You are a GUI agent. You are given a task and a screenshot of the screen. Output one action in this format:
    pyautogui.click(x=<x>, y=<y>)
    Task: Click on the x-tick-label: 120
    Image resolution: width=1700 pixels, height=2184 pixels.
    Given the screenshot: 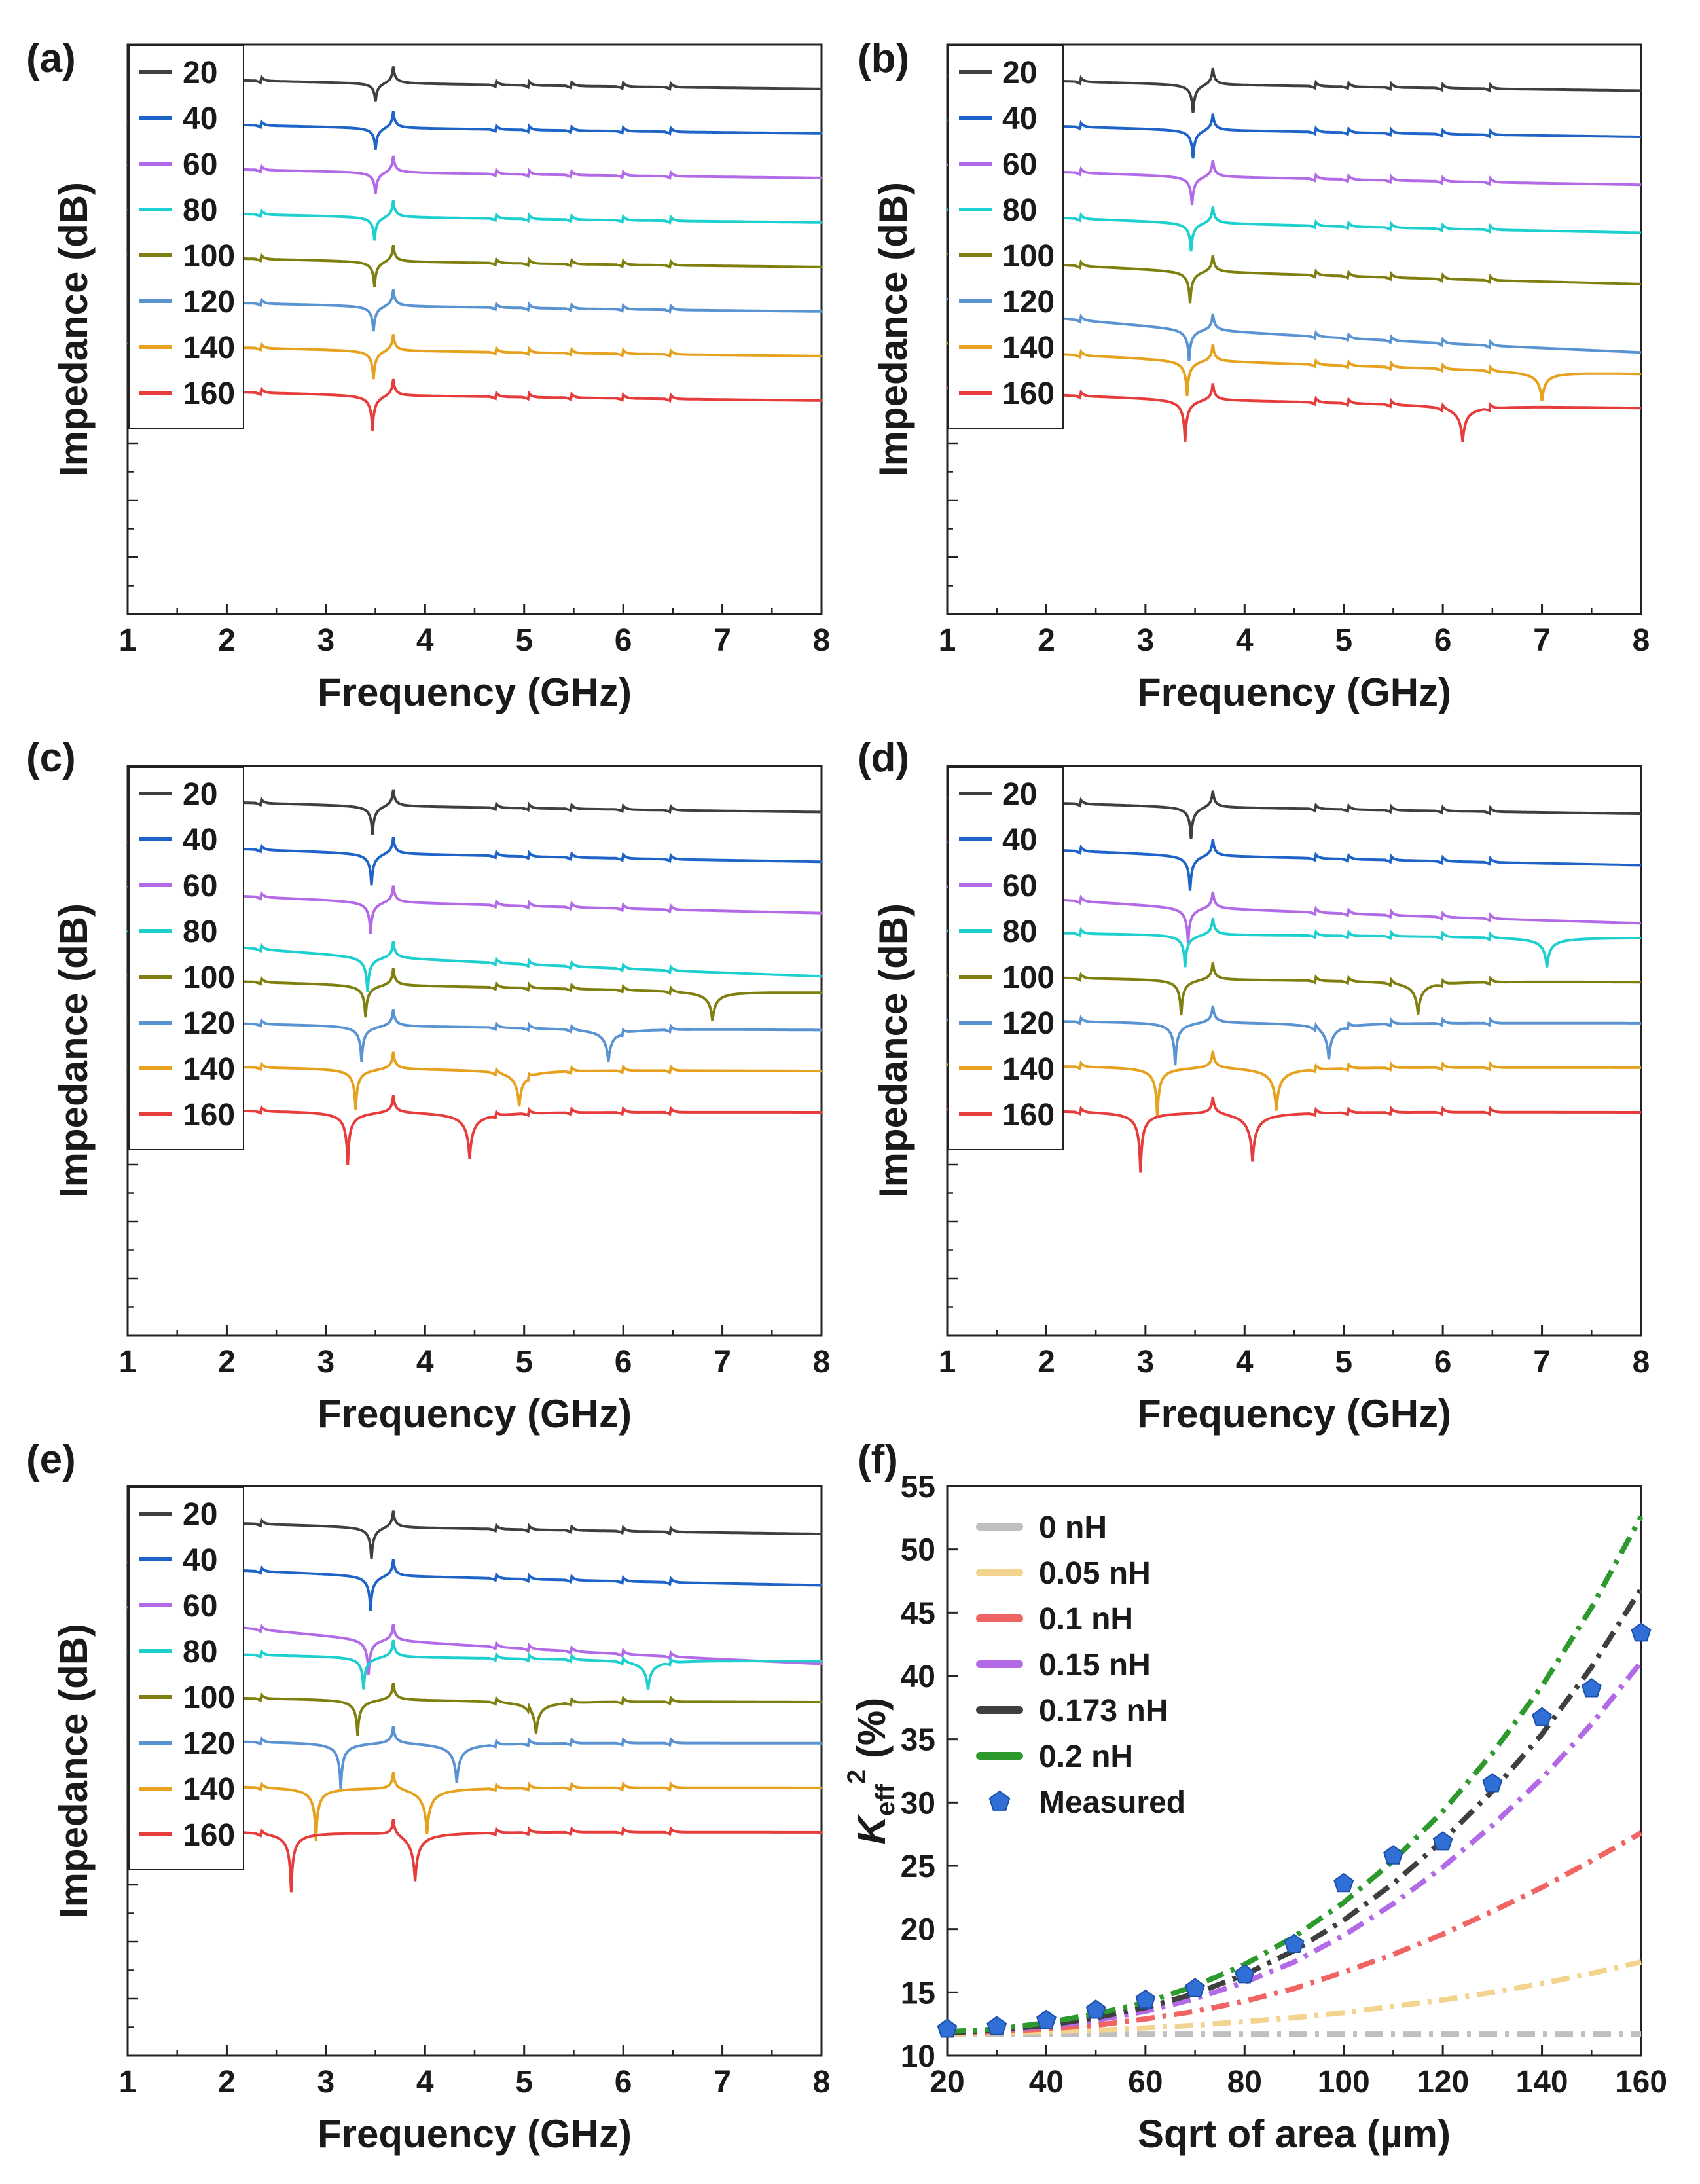 What is the action you would take?
    pyautogui.click(x=1443, y=2082)
    